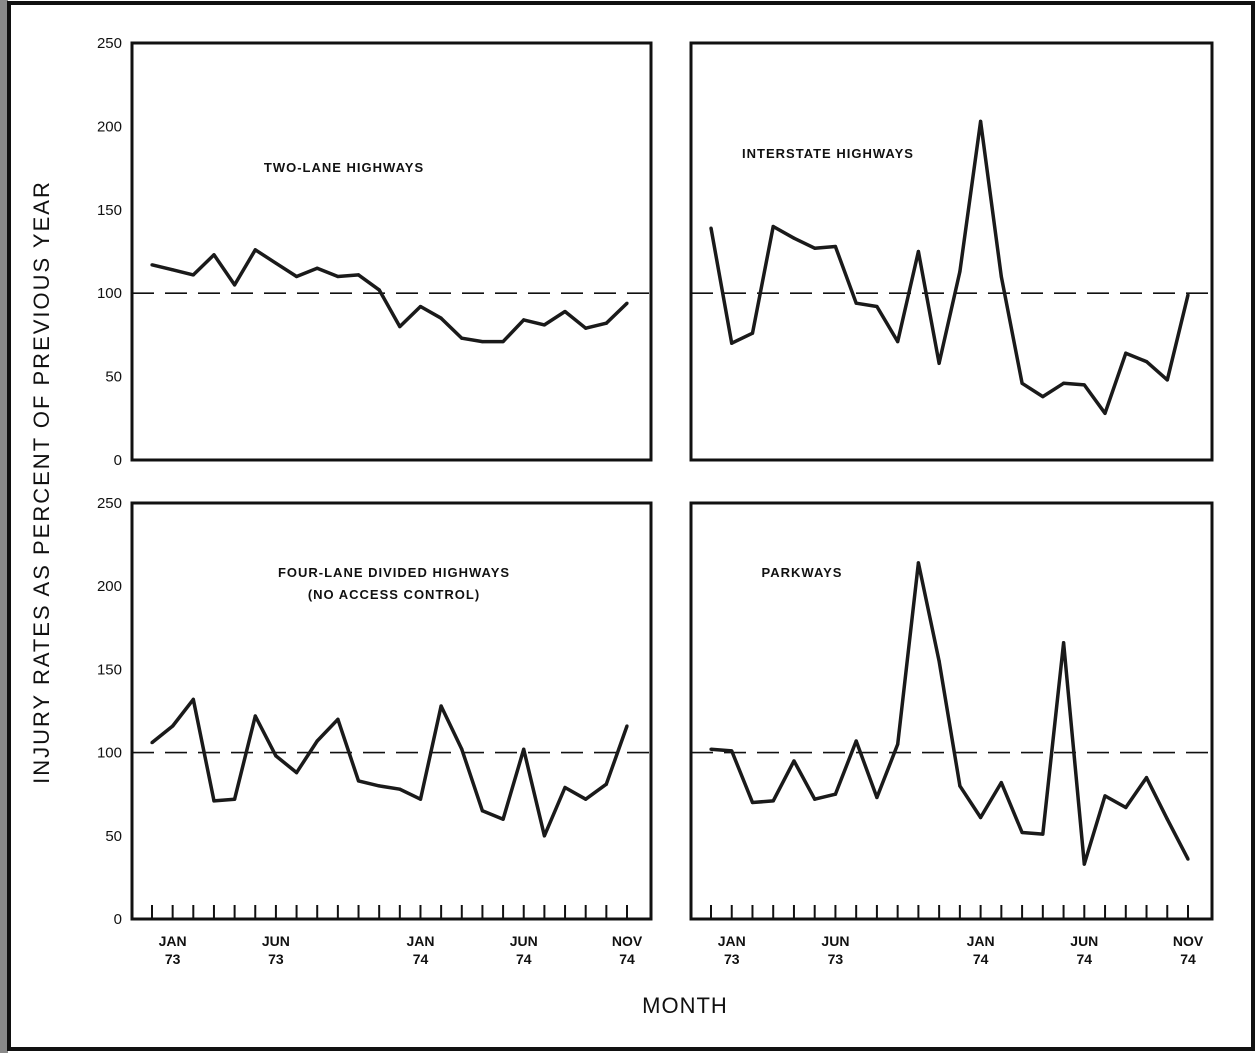 This screenshot has width=1256, height=1053. What do you see at coordinates (828, 153) in the screenshot?
I see `panel-title: INTERSTATE HIGHWAYS` at bounding box center [828, 153].